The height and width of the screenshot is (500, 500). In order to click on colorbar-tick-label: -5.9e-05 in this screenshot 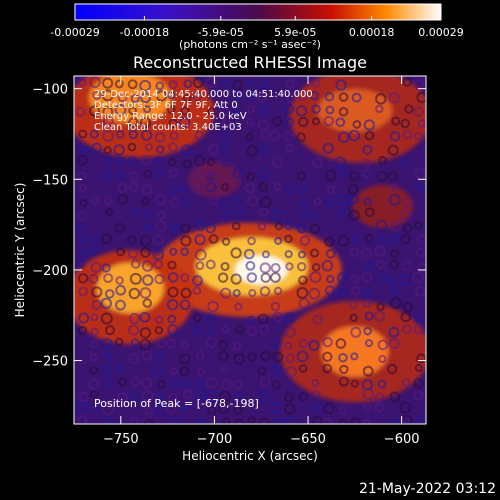, I will do `click(221, 32)`.